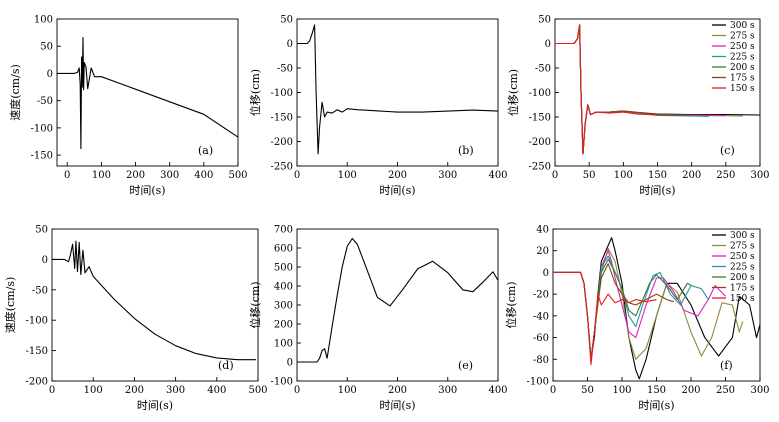 This screenshot has width=779, height=422. Describe the element at coordinates (541, 316) in the screenshot. I see `y-tick-label: -40` at that location.